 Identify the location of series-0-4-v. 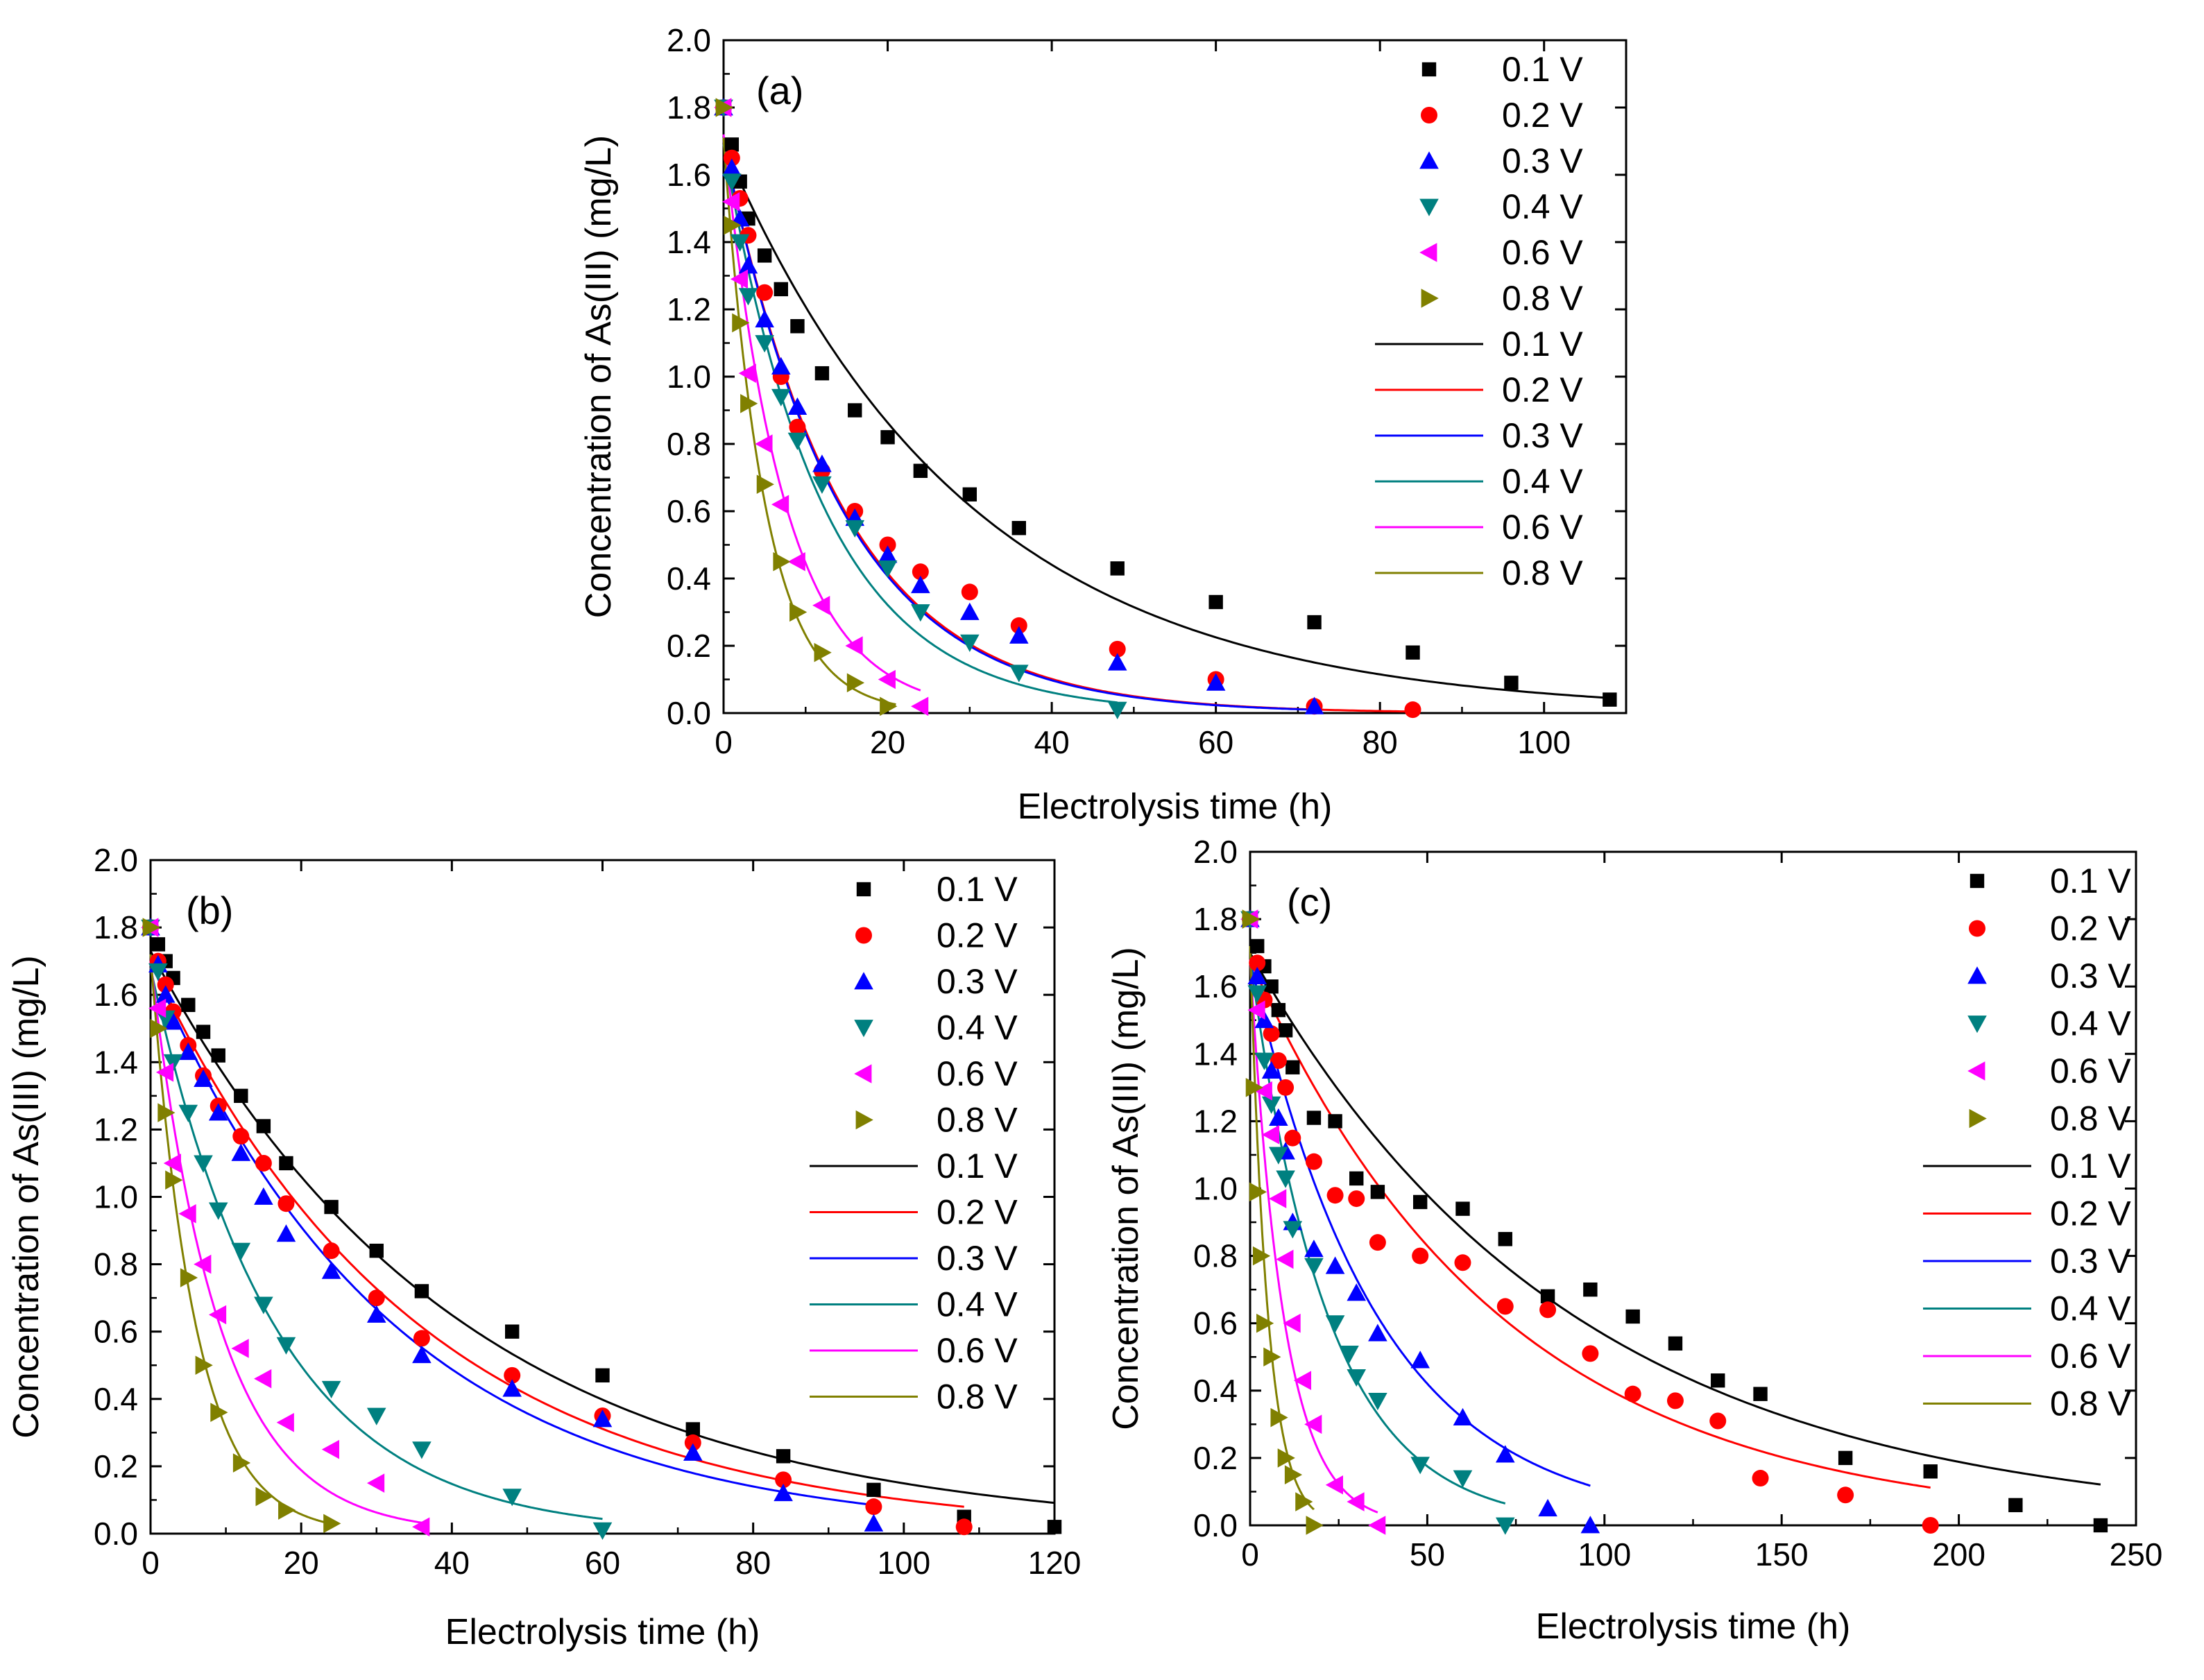
(377, 1229).